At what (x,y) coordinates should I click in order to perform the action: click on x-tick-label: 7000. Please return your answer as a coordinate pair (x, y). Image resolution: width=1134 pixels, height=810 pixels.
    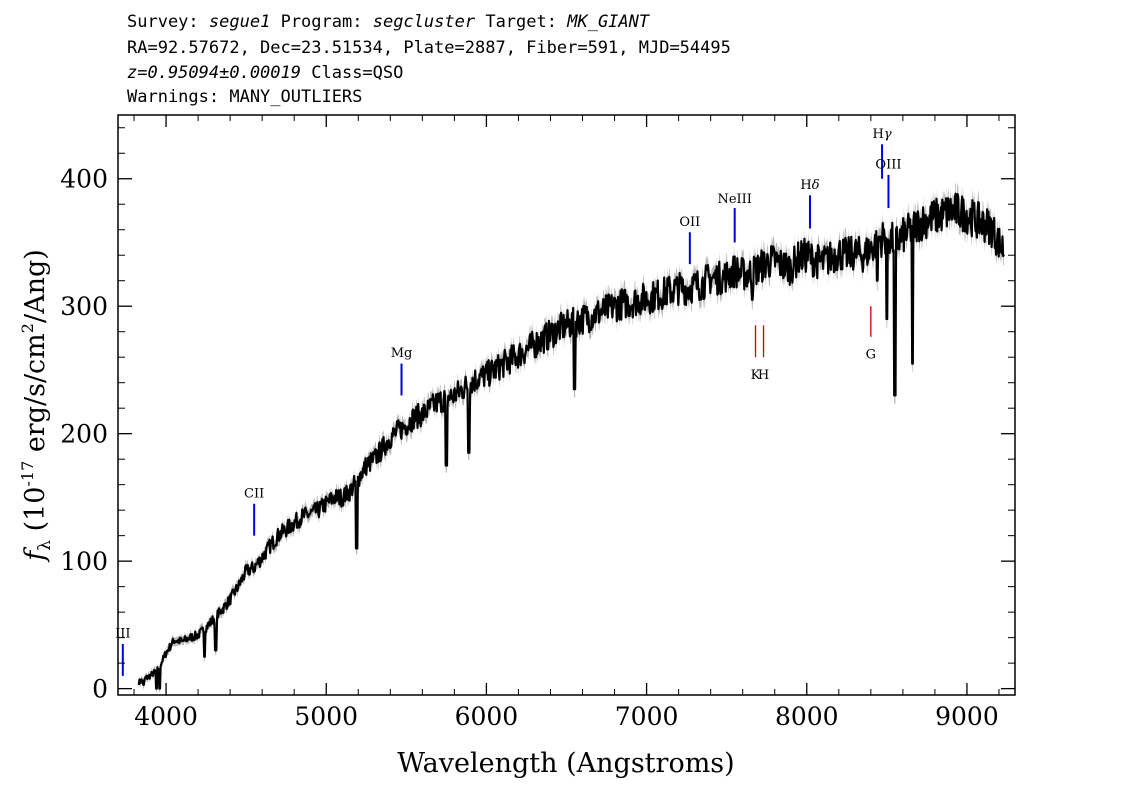
    Looking at the image, I should click on (647, 716).